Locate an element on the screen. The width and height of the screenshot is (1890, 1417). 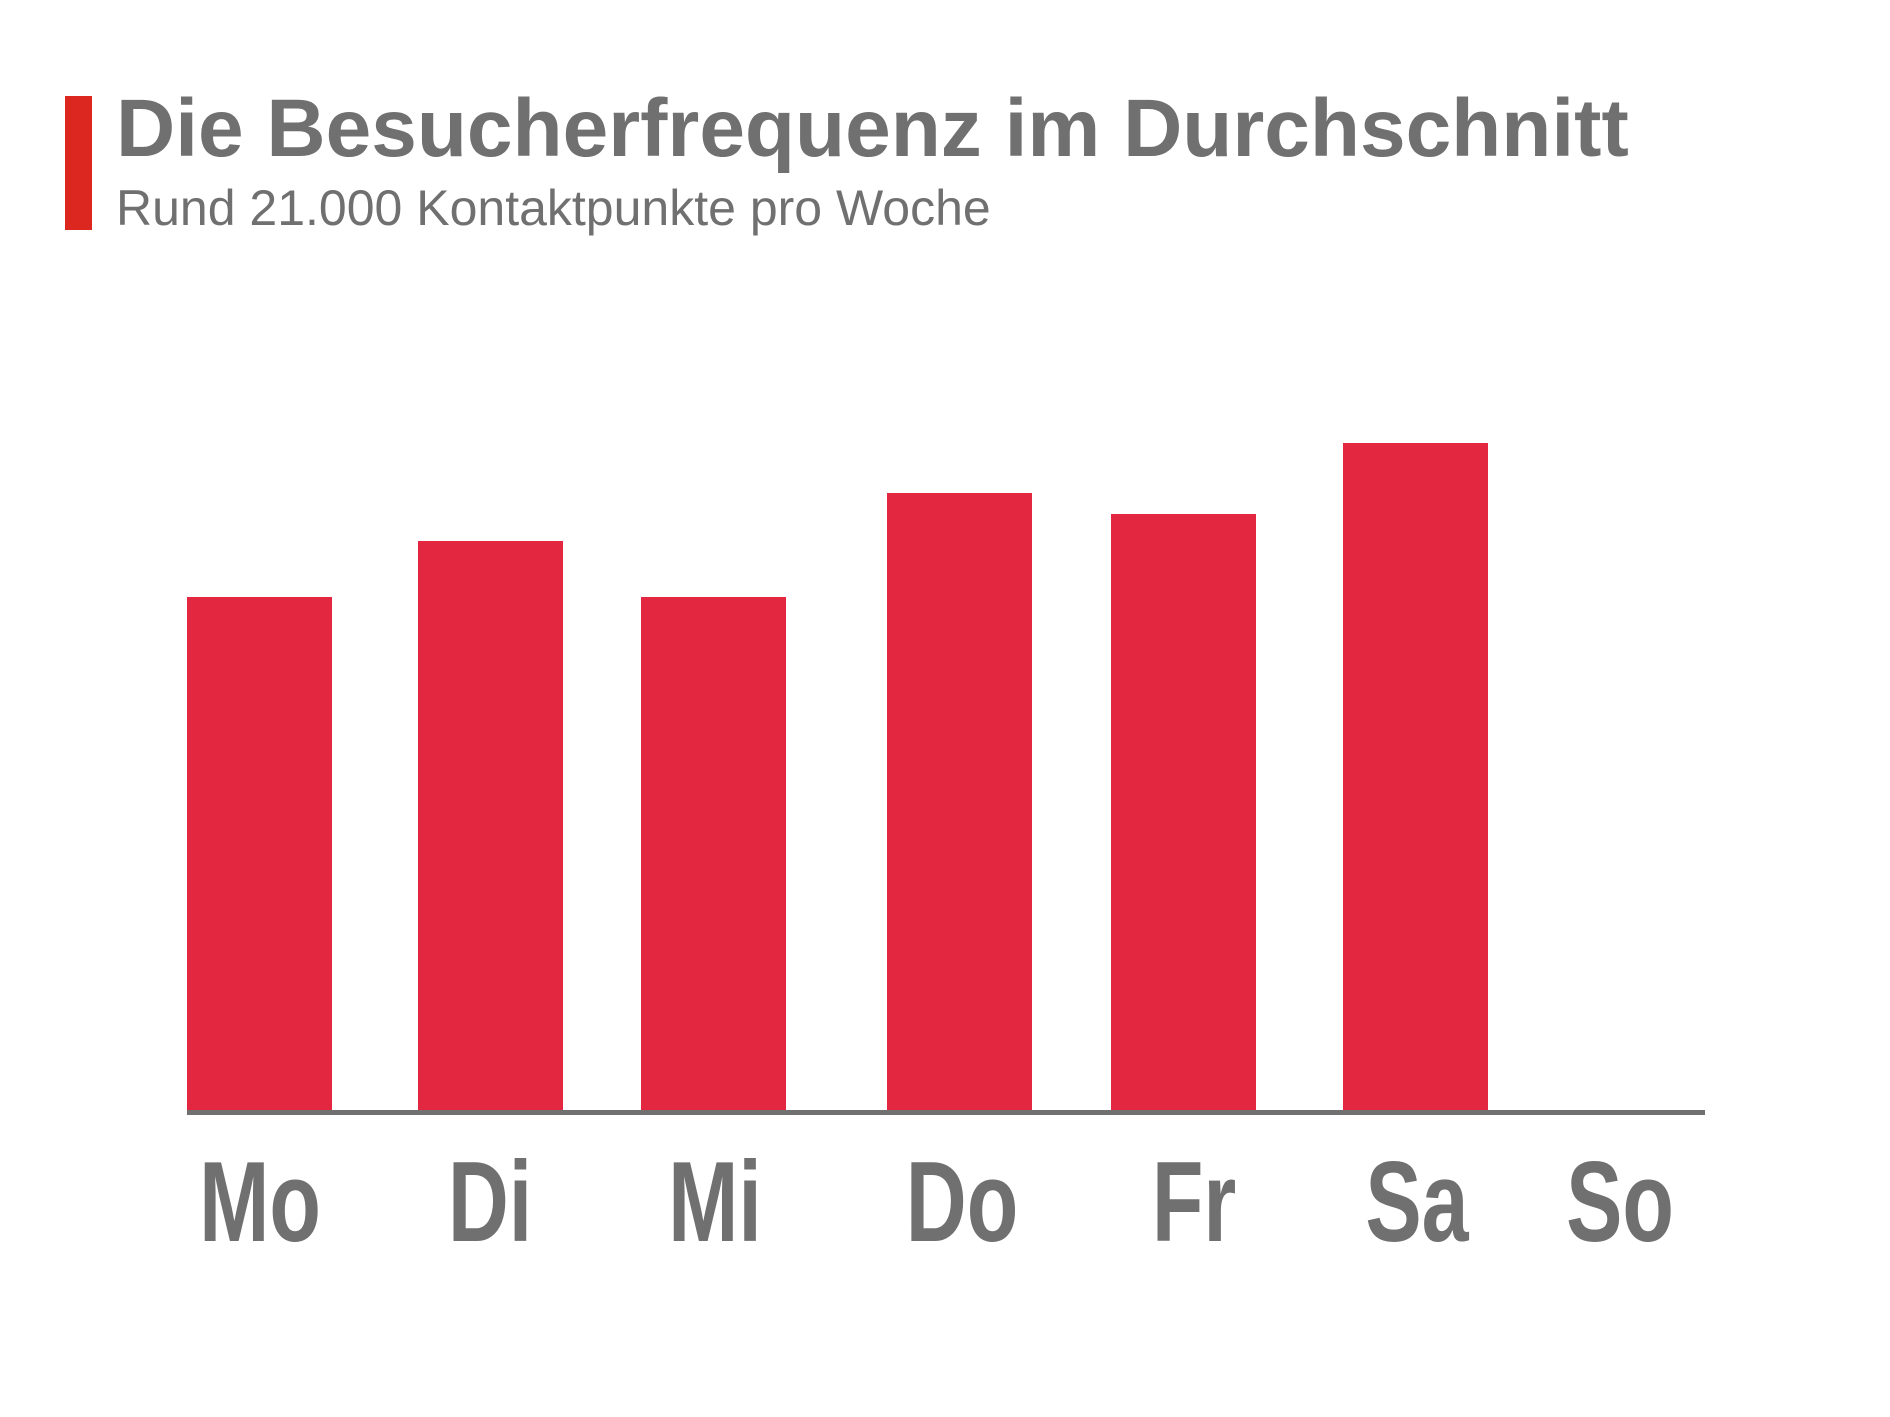
x-axis-line is located at coordinates (946, 1112).